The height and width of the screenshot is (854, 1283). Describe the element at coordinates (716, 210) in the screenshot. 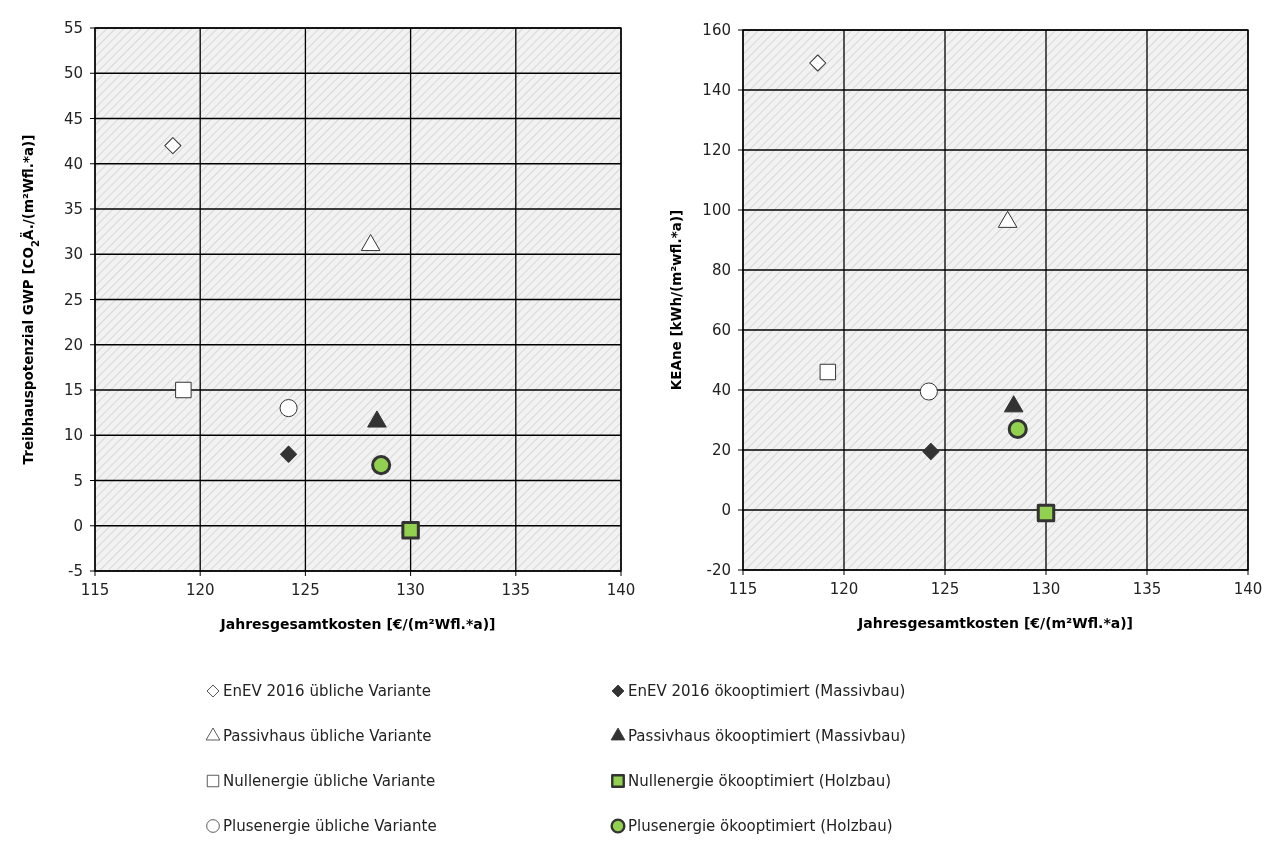

I see `y-tick-label: 100` at that location.